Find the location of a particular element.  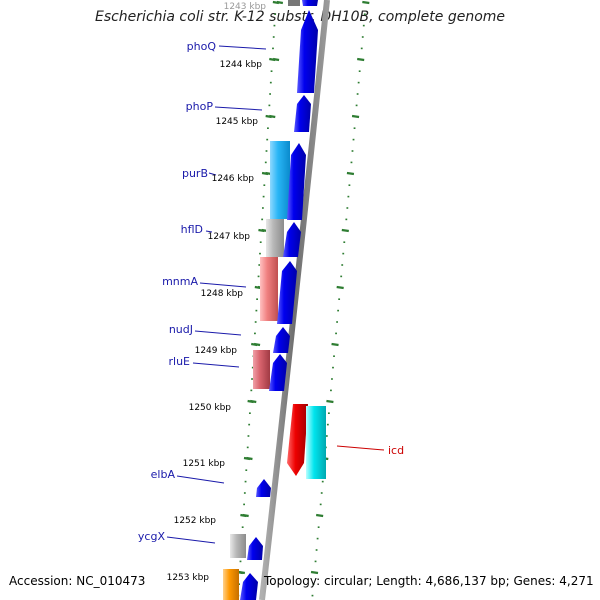

position-label-1250: 1250 kbp is located at coordinates (210, 408).